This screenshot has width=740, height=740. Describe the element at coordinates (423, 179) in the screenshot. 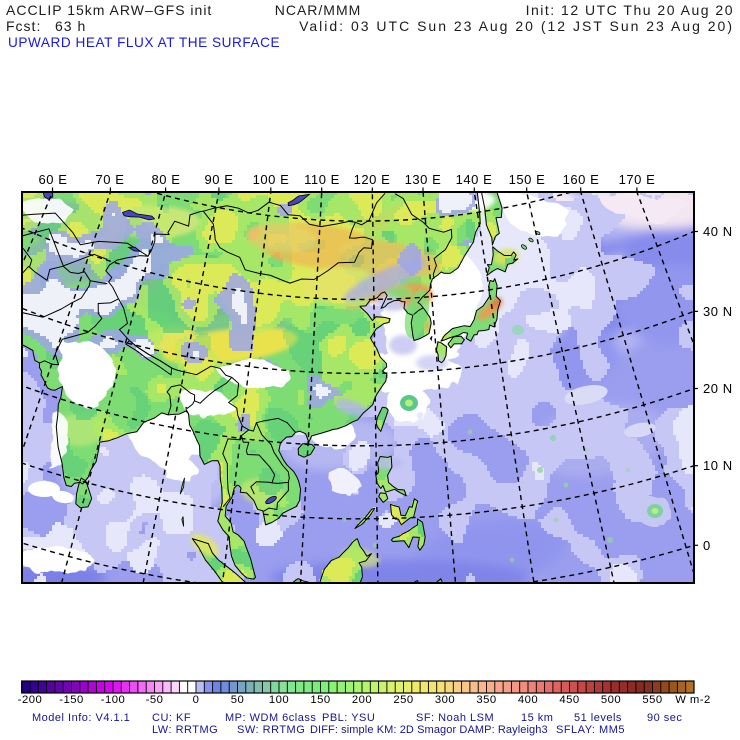

I see `svg-text: 130 E` at that location.